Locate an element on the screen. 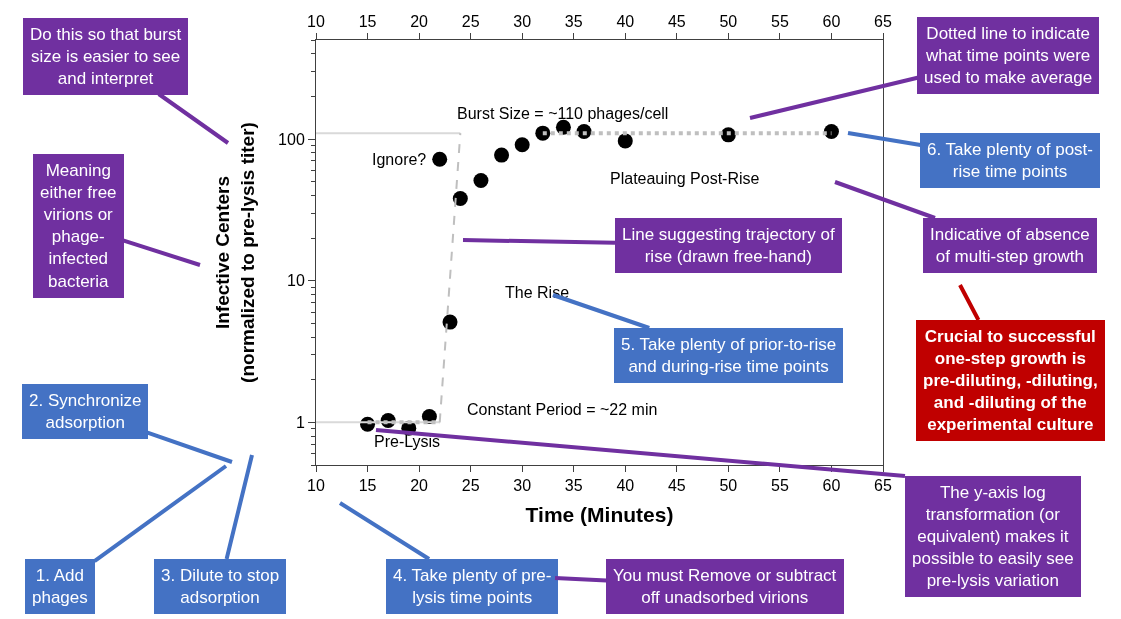  x2-tick-label: 25 is located at coordinates (470, 486).